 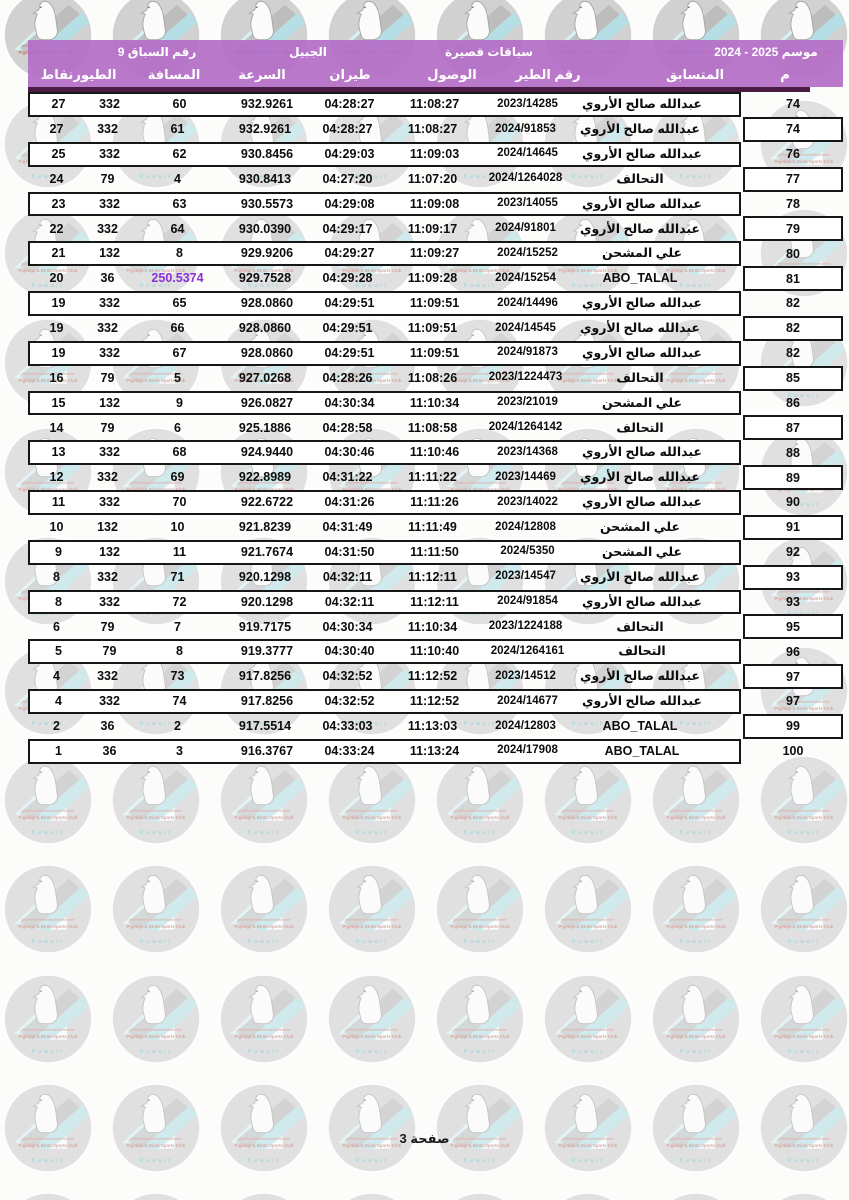 I want to click on cell-speed: 930.0390, so click(x=265, y=228).